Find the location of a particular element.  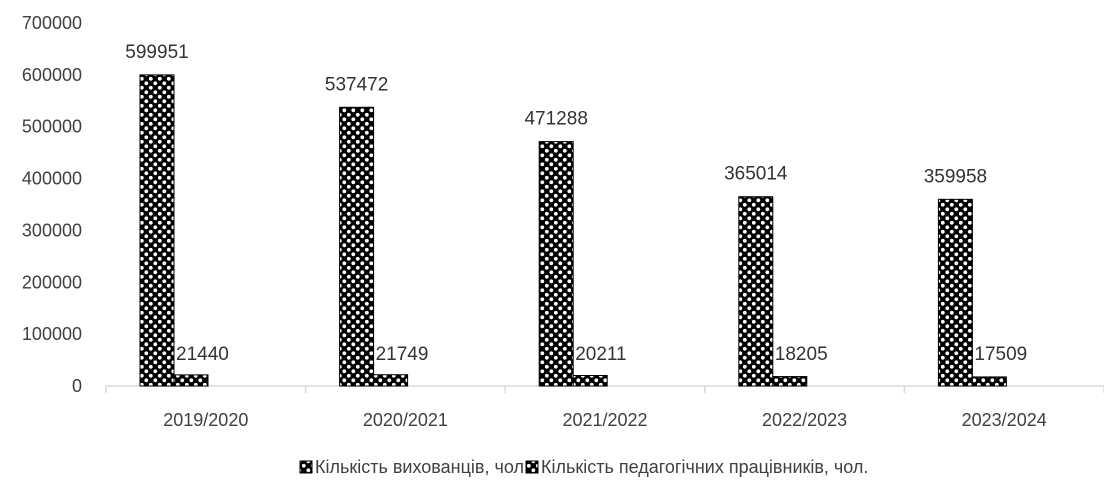

x-tick-label: 2019/2020 is located at coordinates (205, 420).